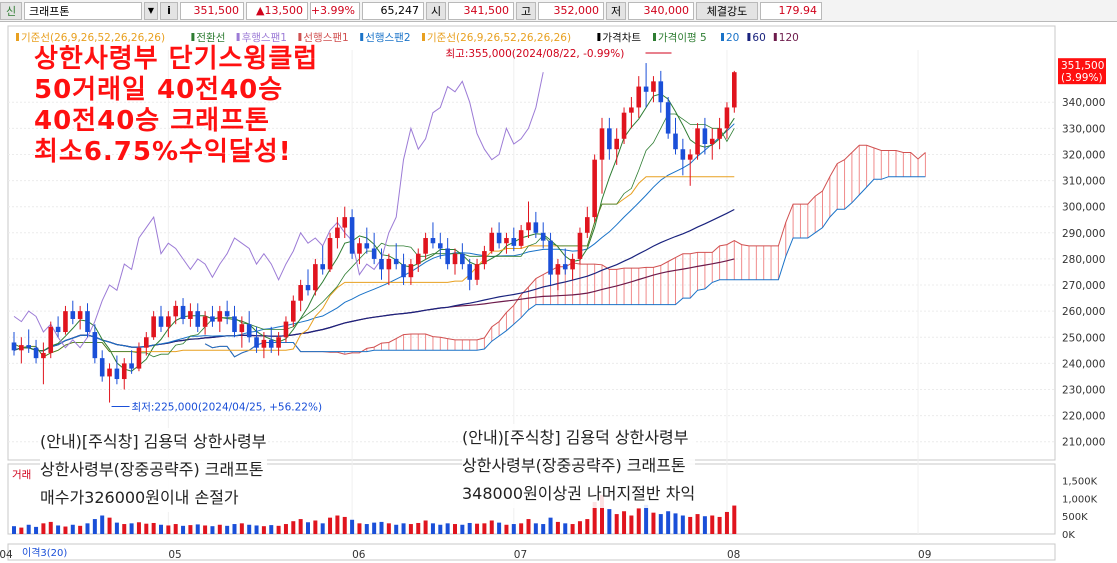 Image resolution: width=1117 pixels, height=563 pixels. What do you see at coordinates (83, 10) in the screenshot?
I see `stock-name-field: 크래프톤` at bounding box center [83, 10].